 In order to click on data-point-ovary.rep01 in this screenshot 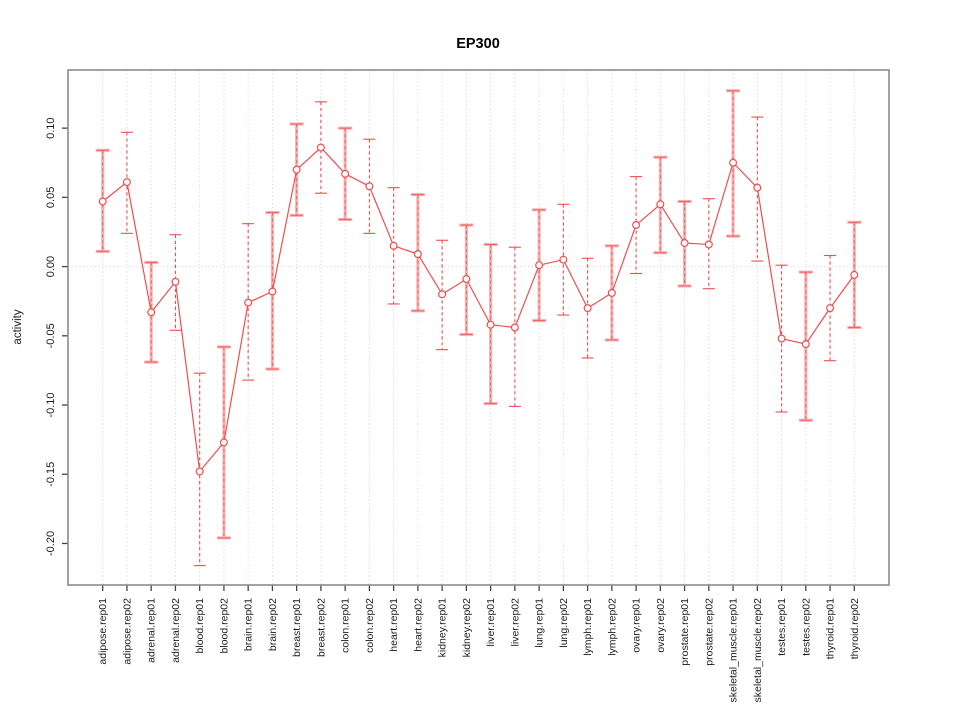, I will do `click(636, 225)`.